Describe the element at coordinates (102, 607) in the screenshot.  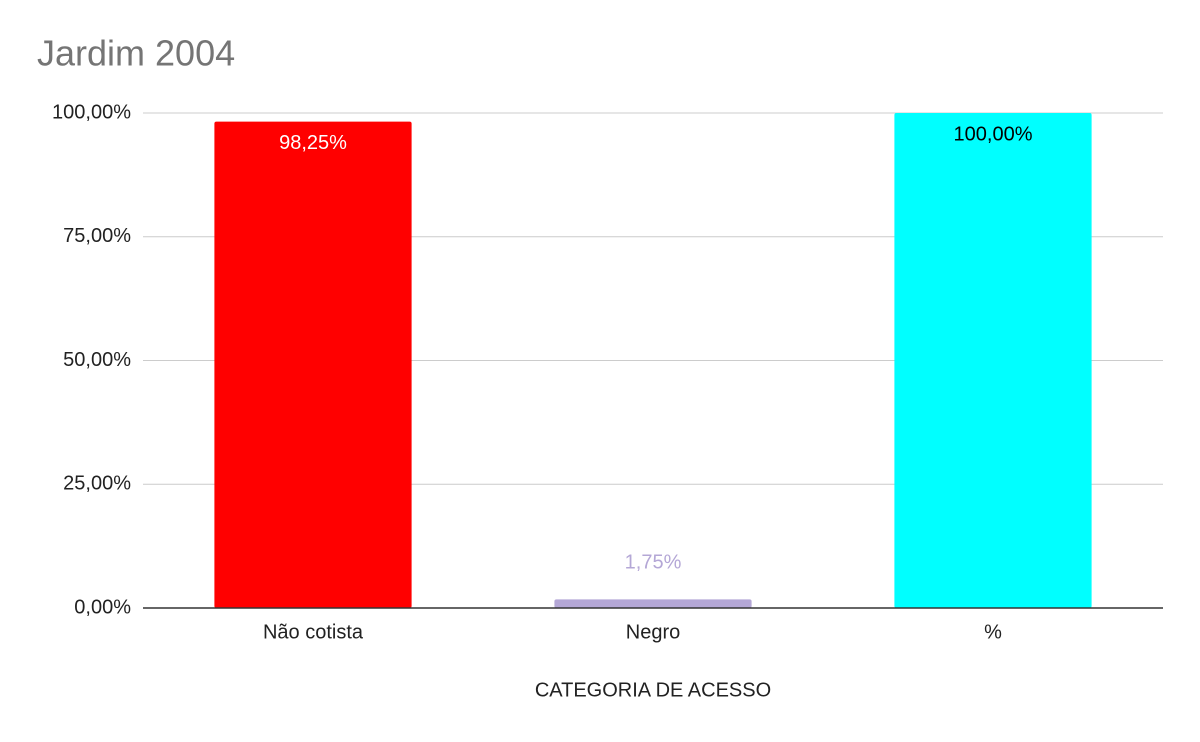
I see `y-tick-label: 0,00%` at that location.